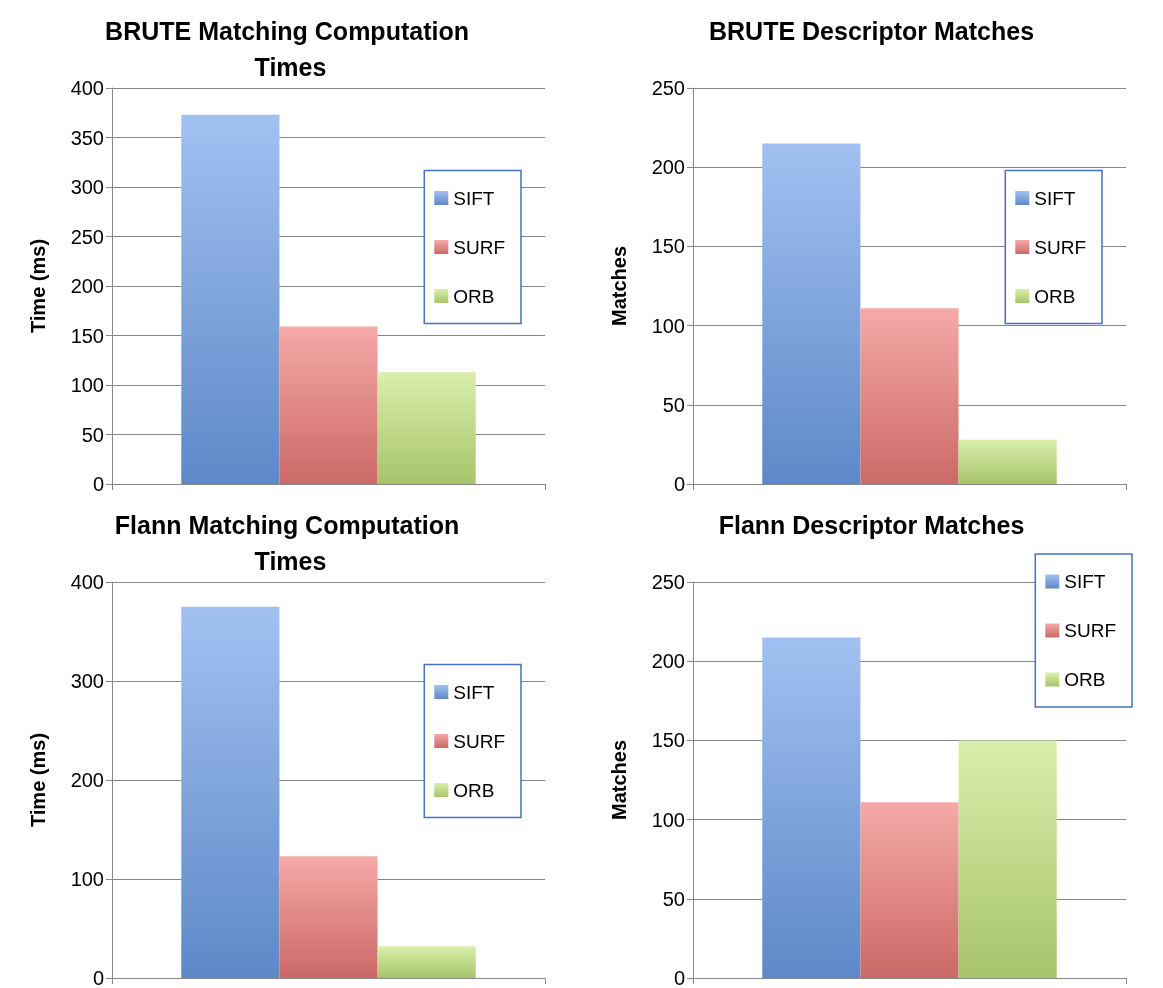 This screenshot has width=1163, height=988. What do you see at coordinates (87, 137) in the screenshot?
I see `y-tick-label: 350` at bounding box center [87, 137].